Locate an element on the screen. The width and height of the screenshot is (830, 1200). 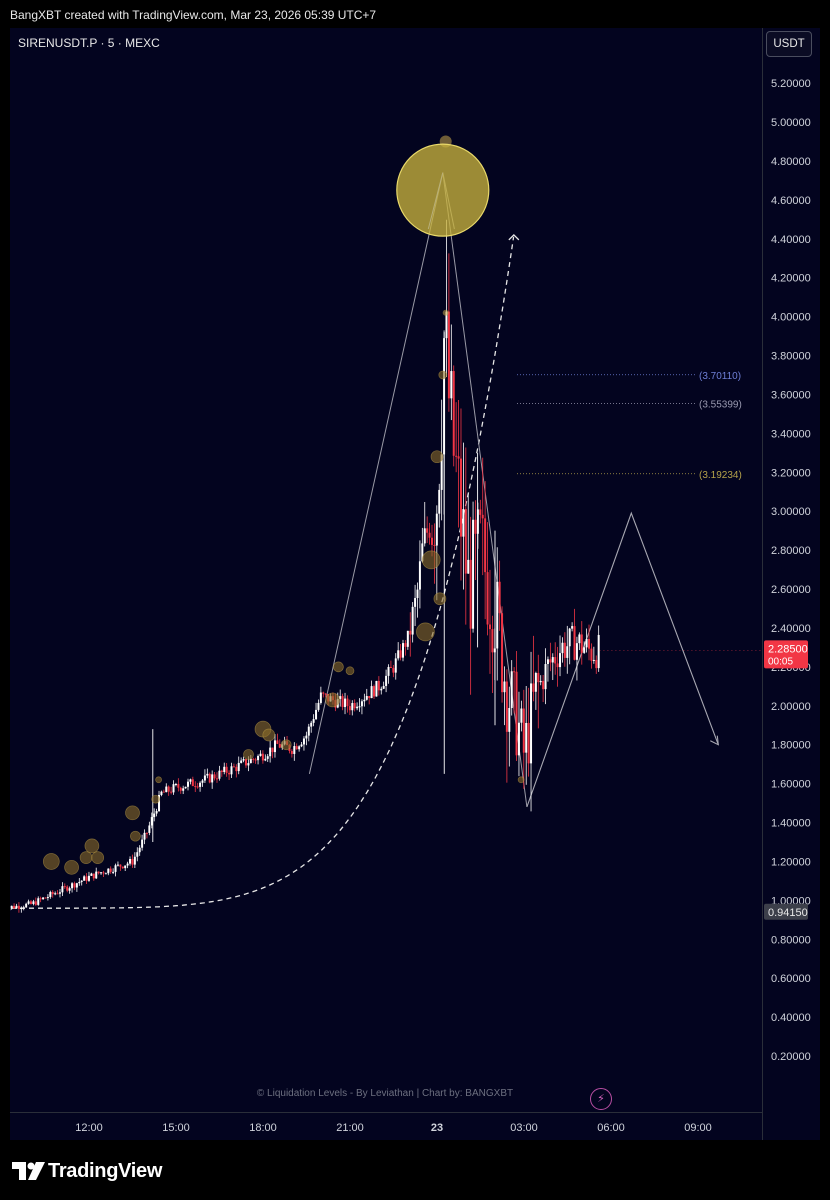
current-price-badge is located at coordinates (786, 654).